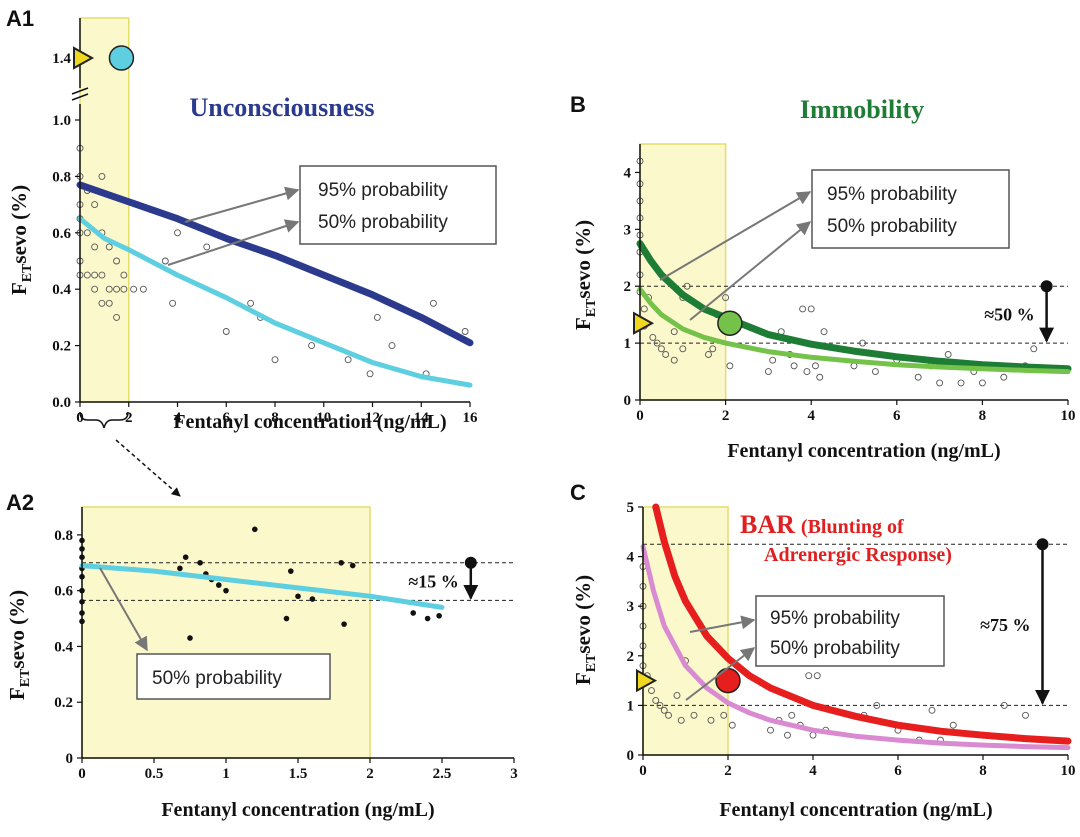  I want to click on x-tick-label-a2: 1.5, so click(298, 774).